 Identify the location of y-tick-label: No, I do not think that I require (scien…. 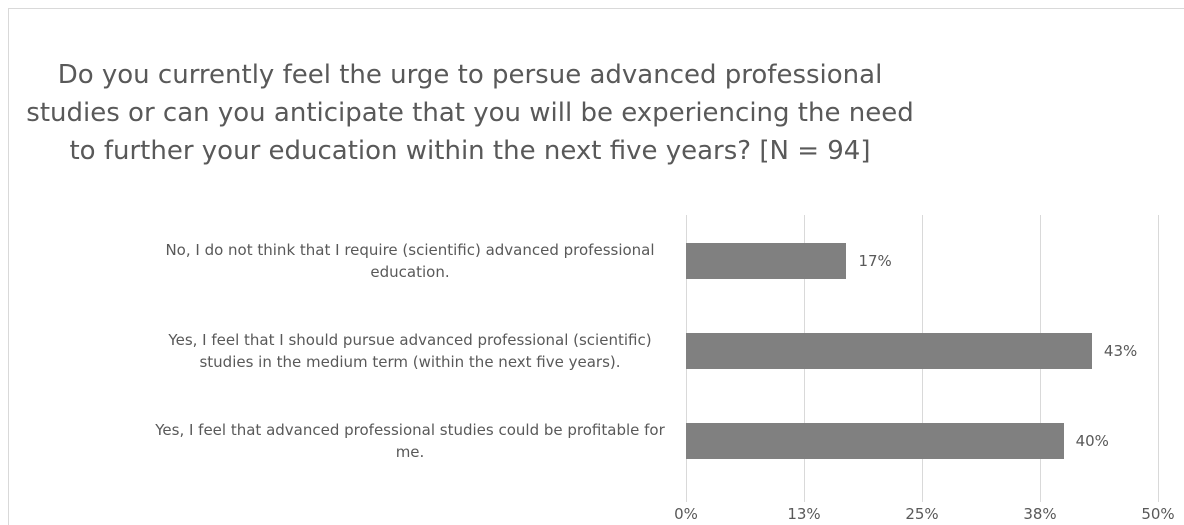
(410, 261).